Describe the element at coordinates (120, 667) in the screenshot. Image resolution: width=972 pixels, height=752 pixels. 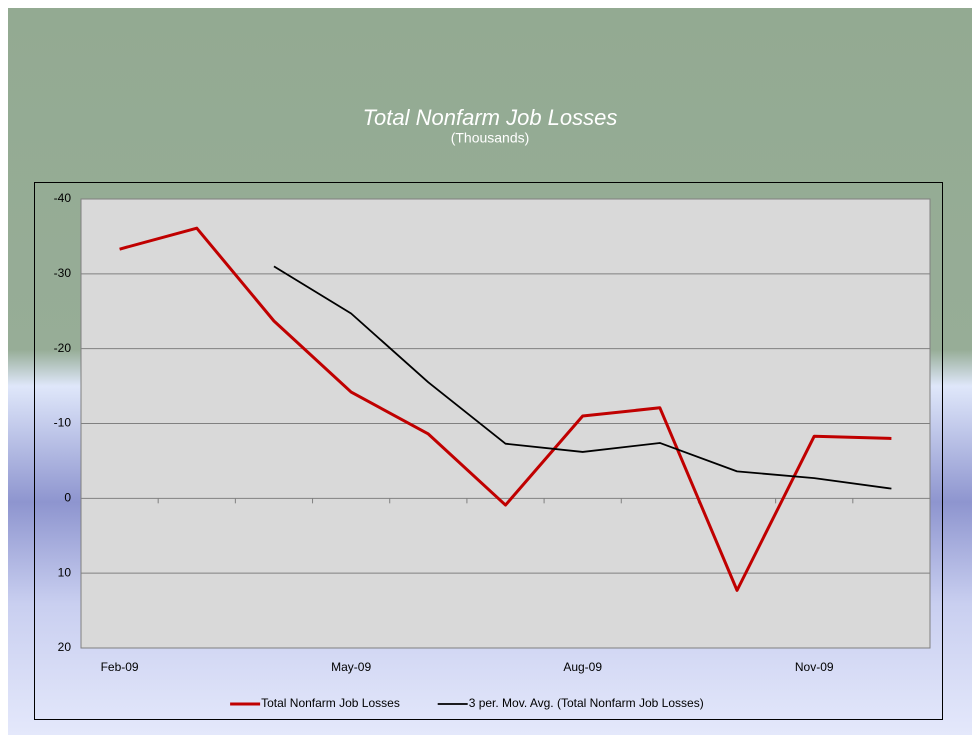
I see `x-tick-label: Feb-09` at that location.